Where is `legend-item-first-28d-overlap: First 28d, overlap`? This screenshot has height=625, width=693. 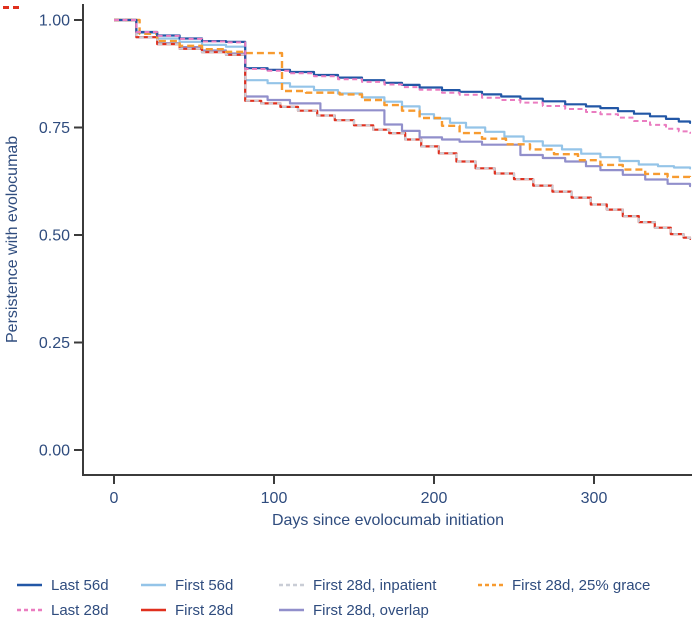
legend-item-first-28d-overlap: First 28d, overlap is located at coordinates (353, 610).